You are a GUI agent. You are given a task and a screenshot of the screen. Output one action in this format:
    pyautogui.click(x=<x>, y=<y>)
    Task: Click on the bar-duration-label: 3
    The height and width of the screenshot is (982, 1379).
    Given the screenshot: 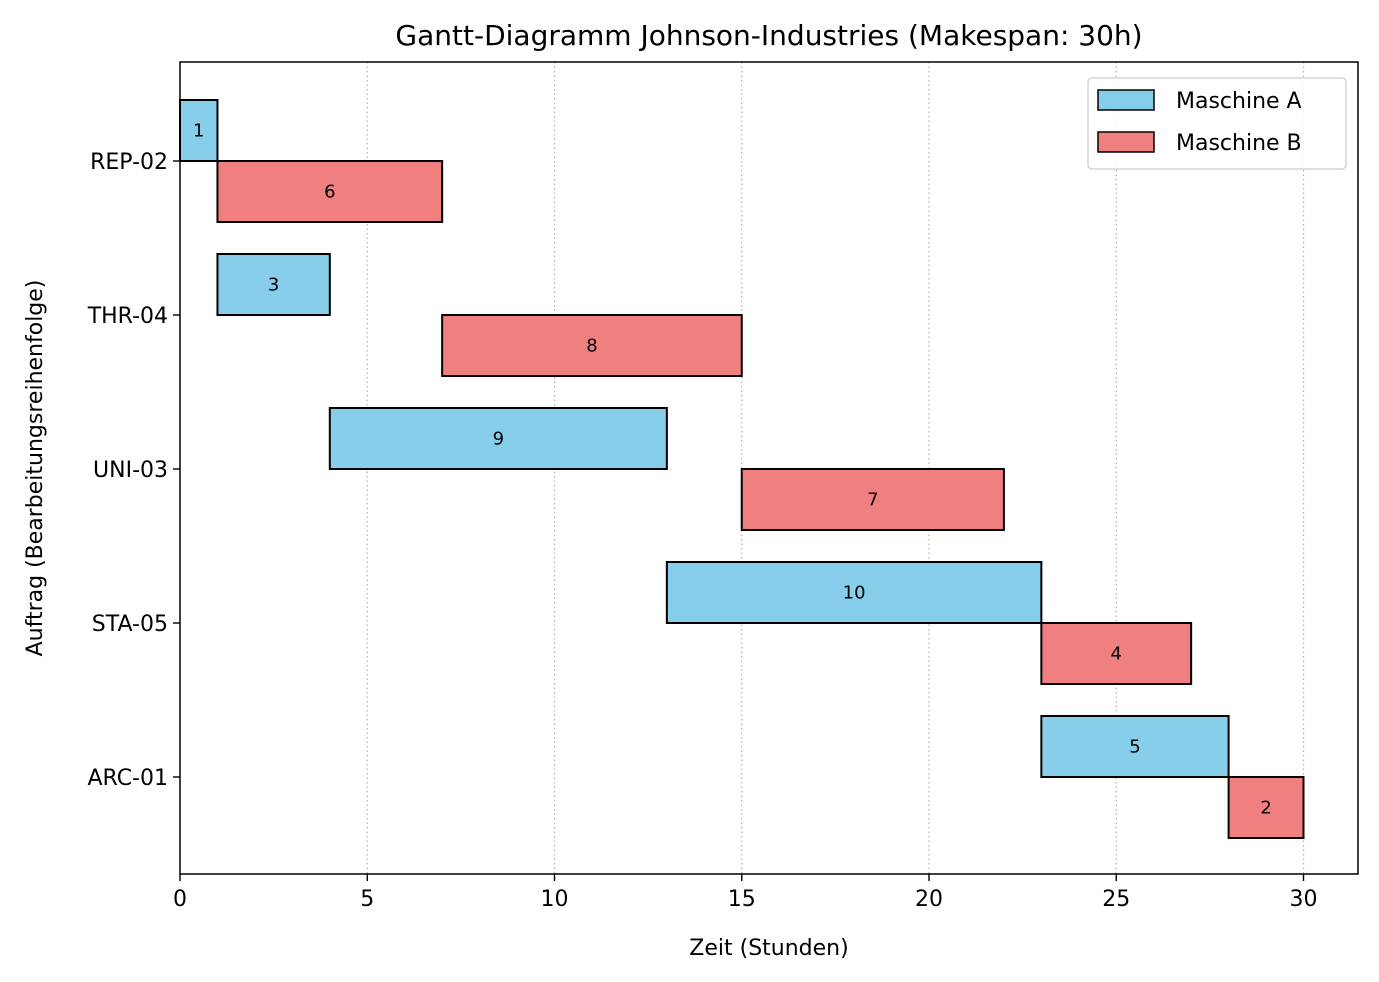 What is the action you would take?
    pyautogui.click(x=273, y=285)
    